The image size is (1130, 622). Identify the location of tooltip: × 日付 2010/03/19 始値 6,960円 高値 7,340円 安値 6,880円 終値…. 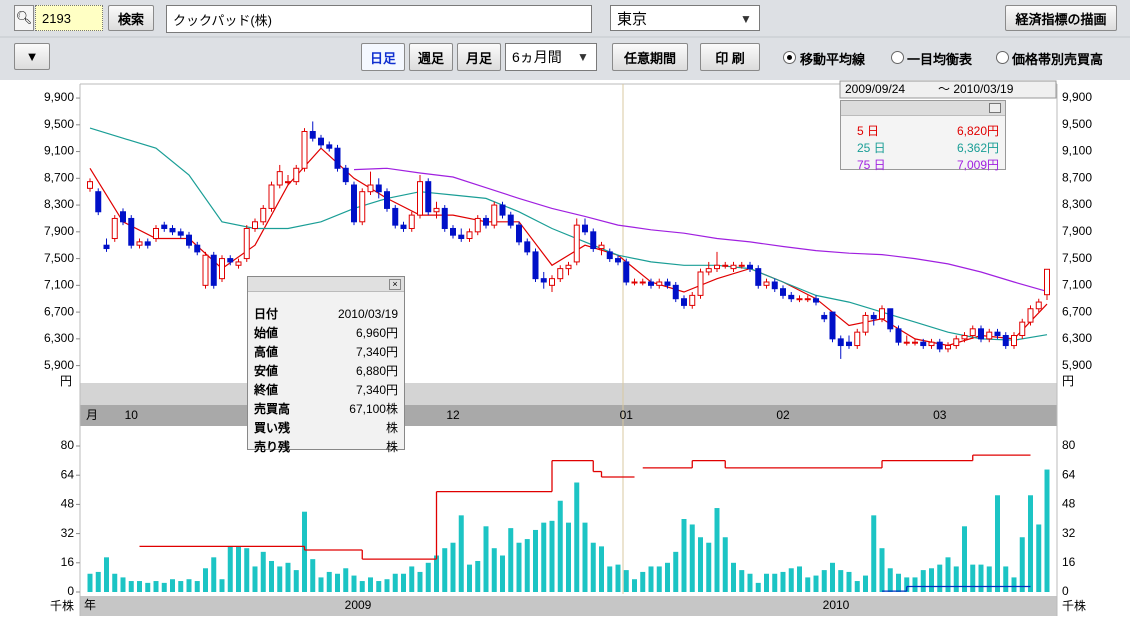
(326, 365).